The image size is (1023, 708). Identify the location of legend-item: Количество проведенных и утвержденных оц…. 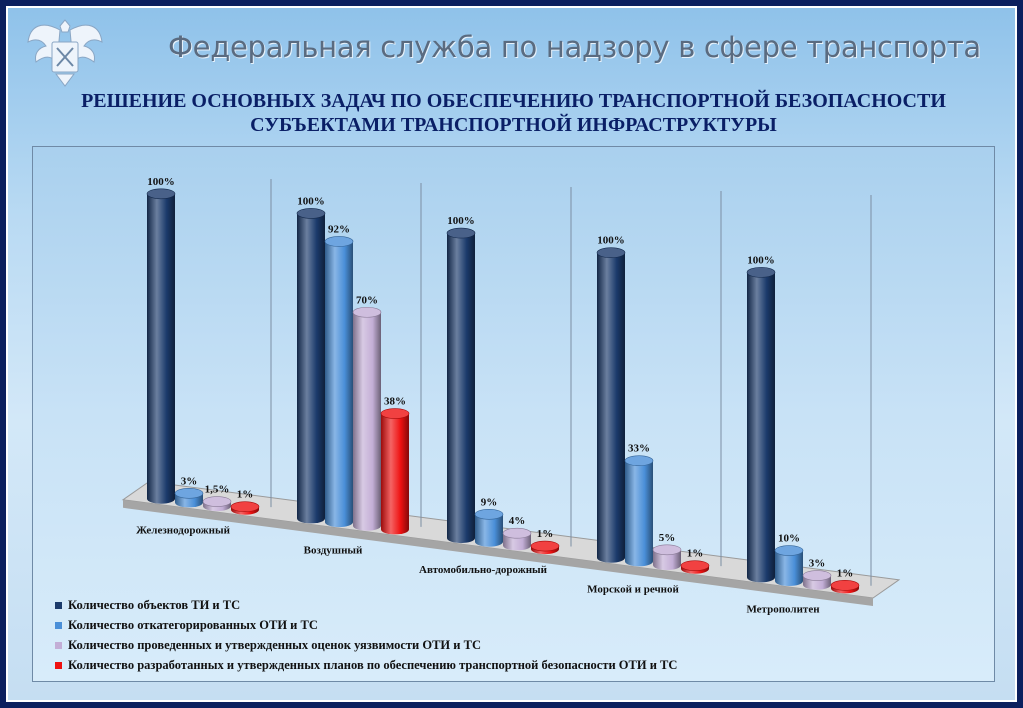
(366, 645).